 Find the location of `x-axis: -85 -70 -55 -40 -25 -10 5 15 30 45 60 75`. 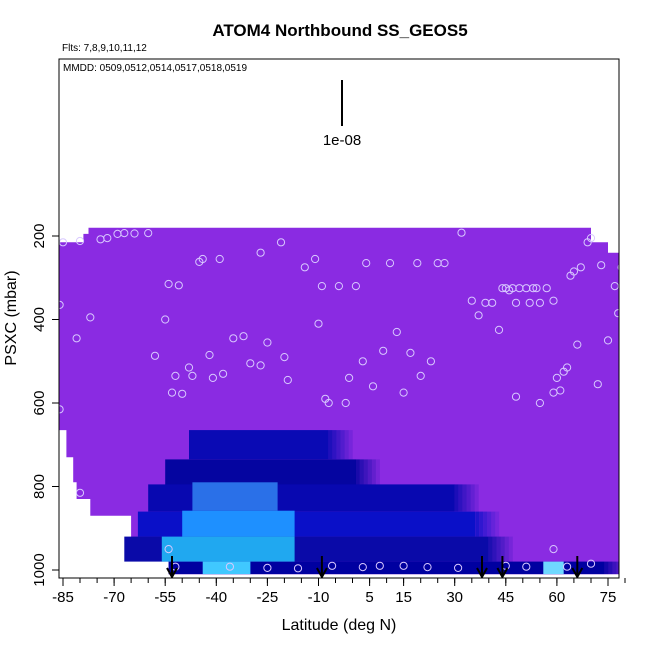

x-axis: -85 -70 -55 -40 -25 -10 5 15 30 45 60 75 is located at coordinates (339, 592).